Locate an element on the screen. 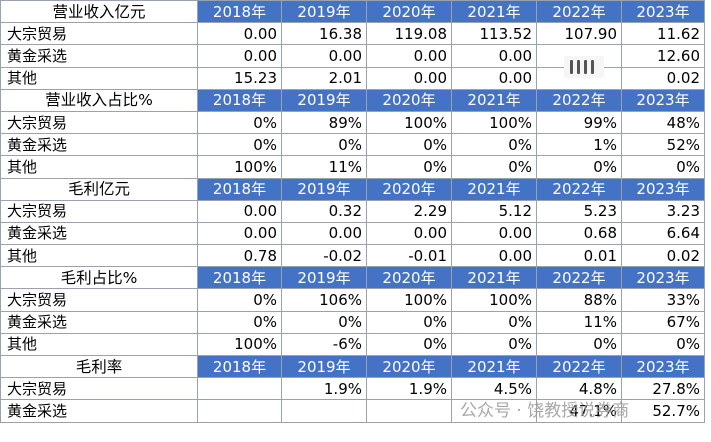  value-cell: 5.12 is located at coordinates (494, 211).